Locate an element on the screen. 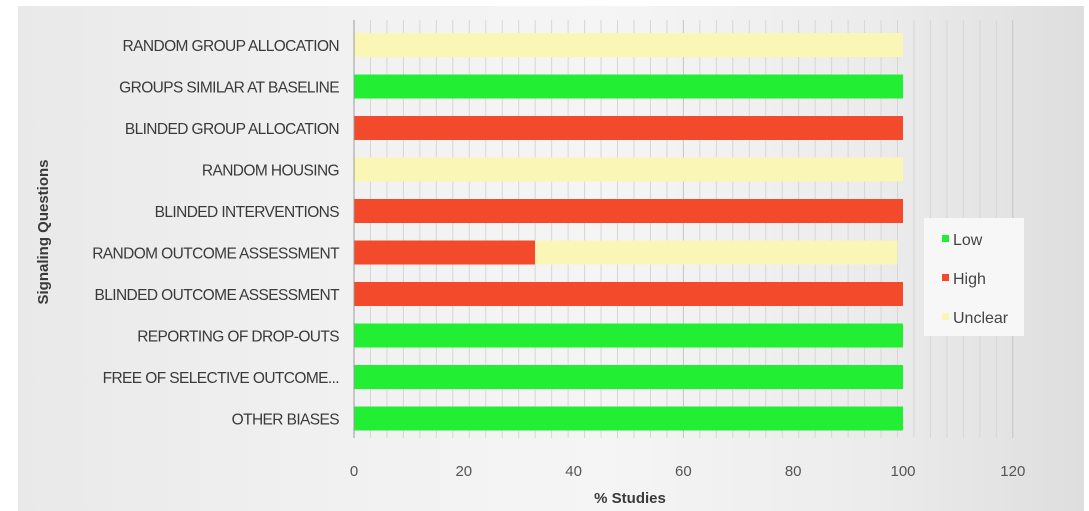 Image resolution: width=1089 pixels, height=511 pixels. legend-label: Low is located at coordinates (968, 240).